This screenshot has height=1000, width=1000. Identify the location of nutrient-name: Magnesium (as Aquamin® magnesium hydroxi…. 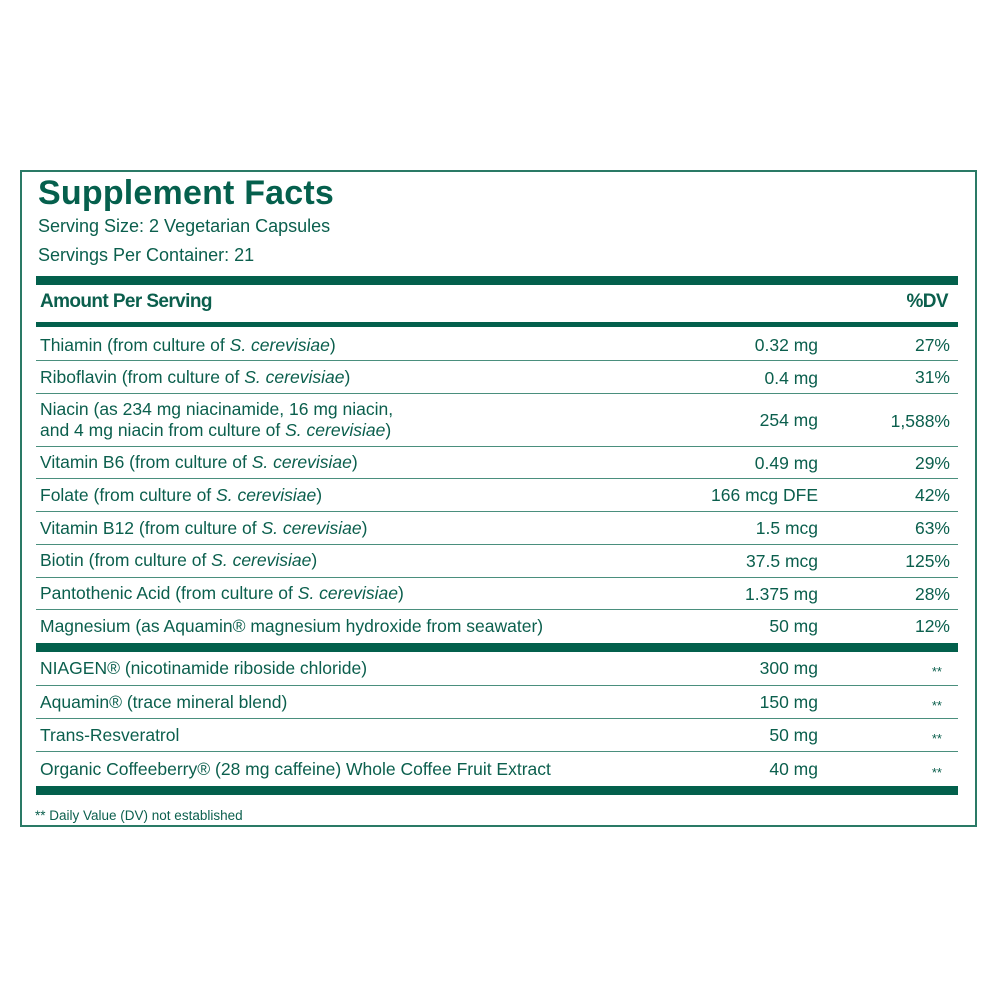
(292, 626).